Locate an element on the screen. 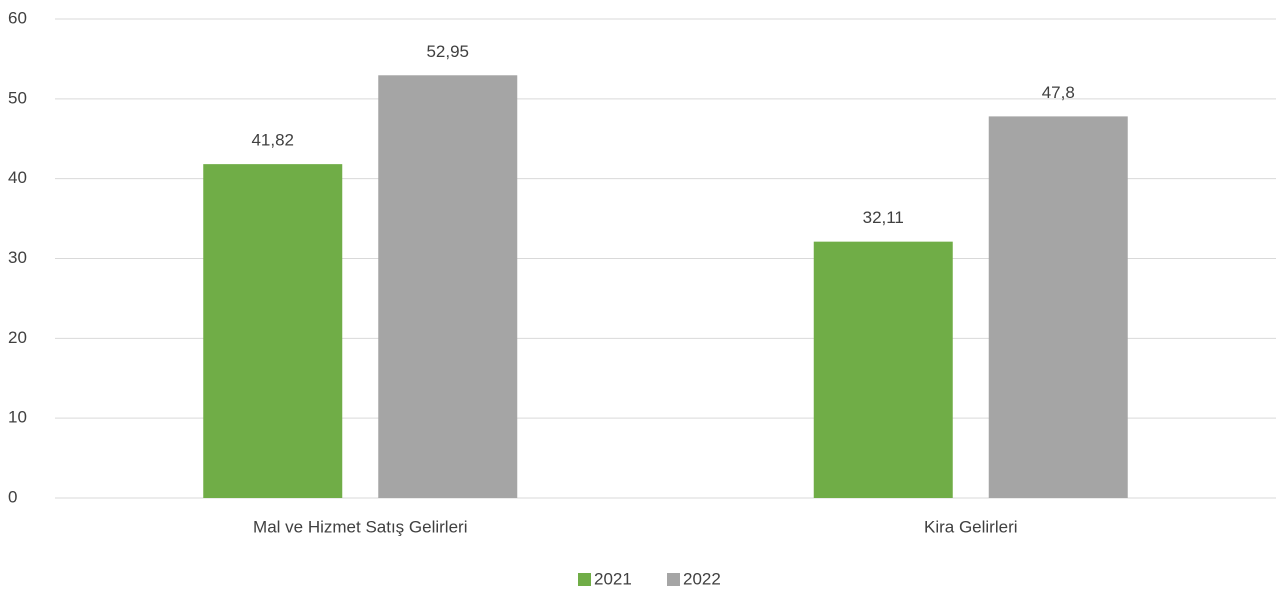 Image resolution: width=1276 pixels, height=593 pixels. y-tick-label: 60 is located at coordinates (17, 17).